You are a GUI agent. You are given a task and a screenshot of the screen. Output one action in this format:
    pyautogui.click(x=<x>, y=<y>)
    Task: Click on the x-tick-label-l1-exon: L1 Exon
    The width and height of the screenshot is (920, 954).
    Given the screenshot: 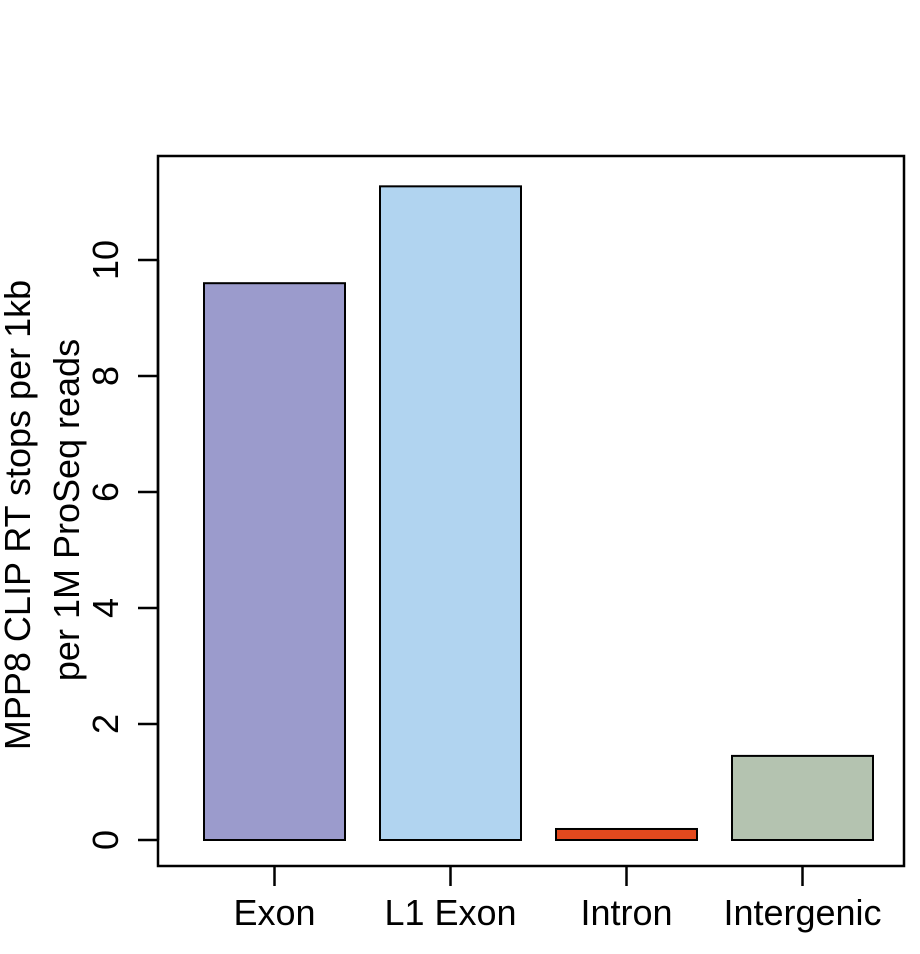 What is the action you would take?
    pyautogui.click(x=450, y=912)
    